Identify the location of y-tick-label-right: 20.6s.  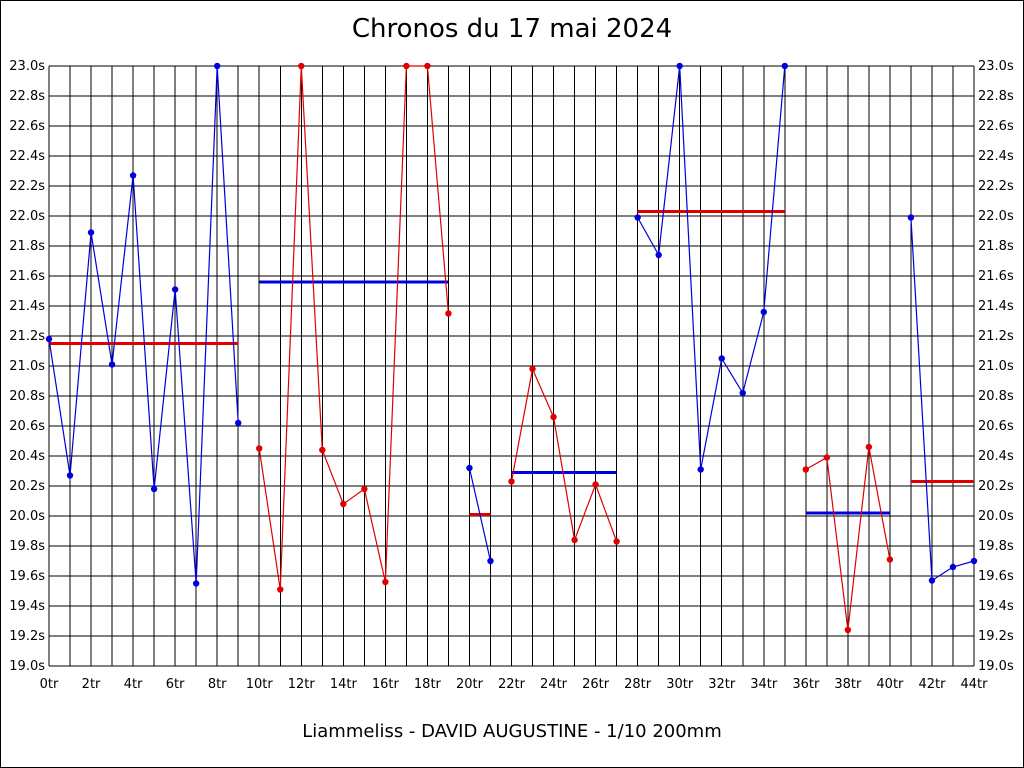
(996, 426).